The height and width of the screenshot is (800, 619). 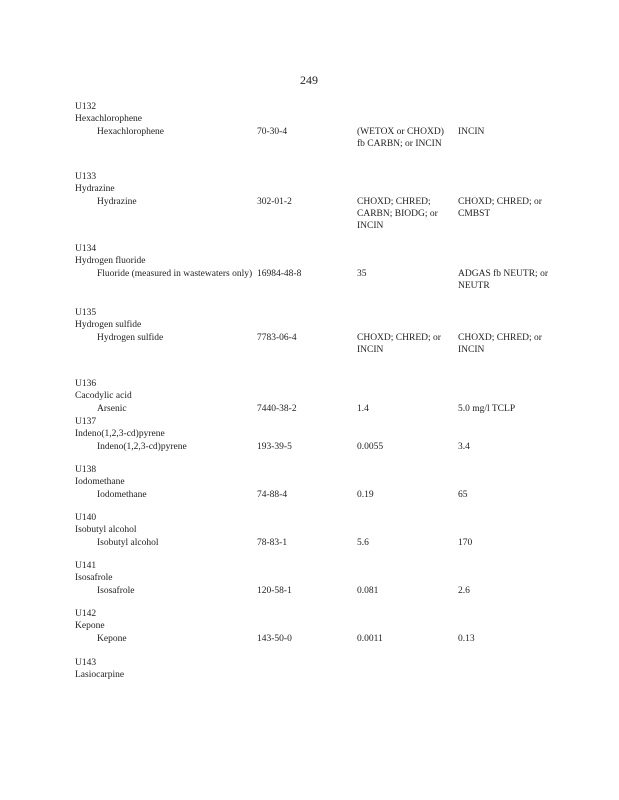 What do you see at coordinates (100, 482) in the screenshot?
I see `waste-name: Iodomethane` at bounding box center [100, 482].